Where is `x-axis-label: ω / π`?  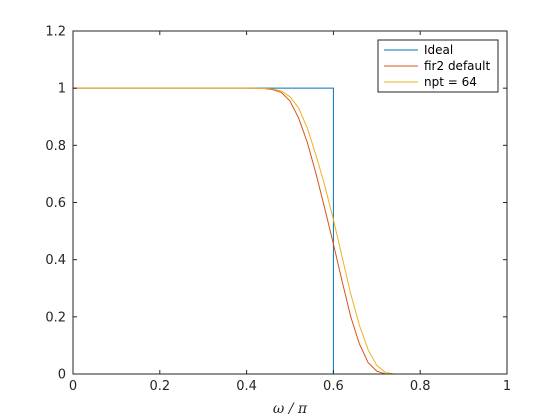
x-axis-label: ω / π is located at coordinates (290, 409).